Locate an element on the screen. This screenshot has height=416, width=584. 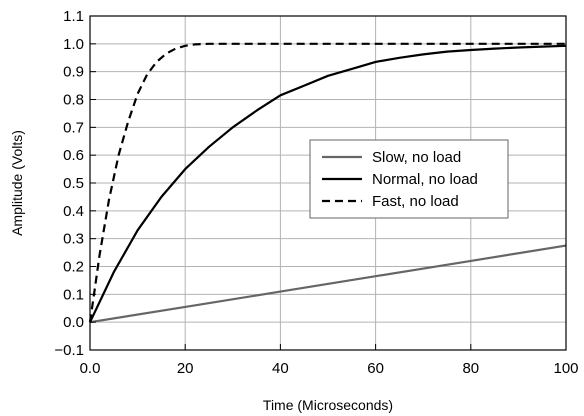
y-tick-label: 0.6 is located at coordinates (73, 155).